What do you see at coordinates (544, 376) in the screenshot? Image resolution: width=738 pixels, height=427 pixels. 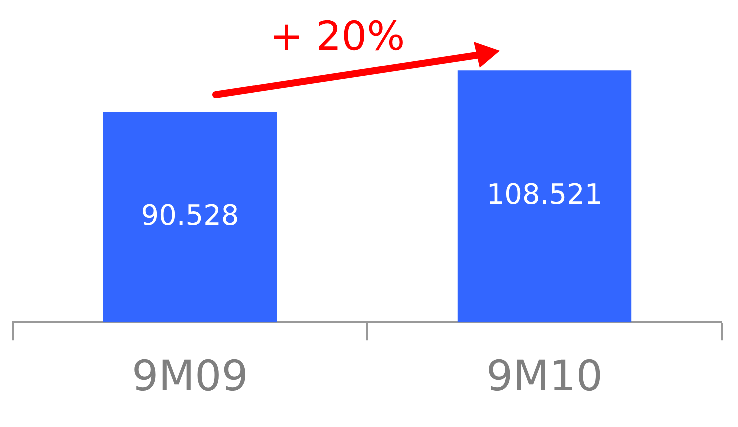 I see `x-tick-label: 9M10` at bounding box center [544, 376].